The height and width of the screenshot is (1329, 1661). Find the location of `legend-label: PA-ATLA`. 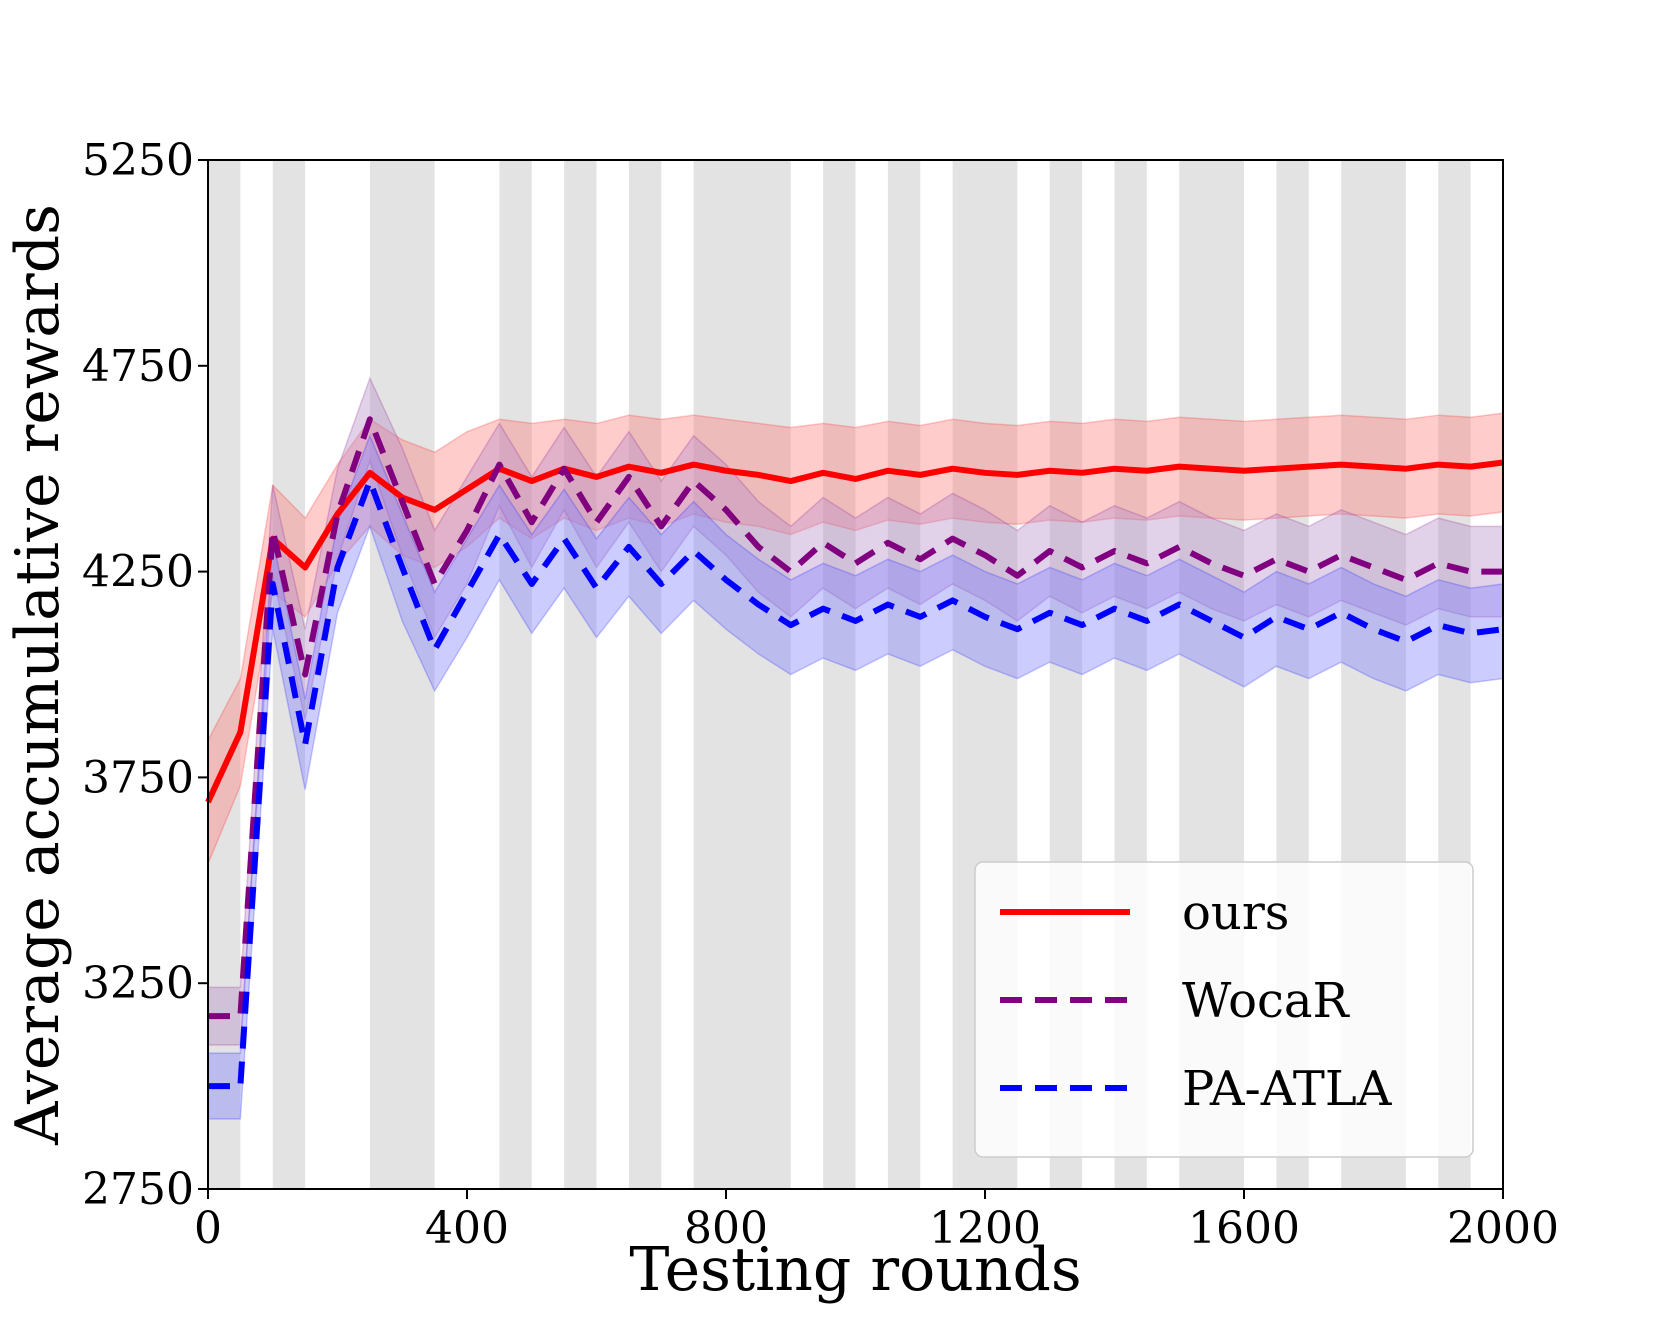

legend-label: PA-ATLA is located at coordinates (1287, 1089).